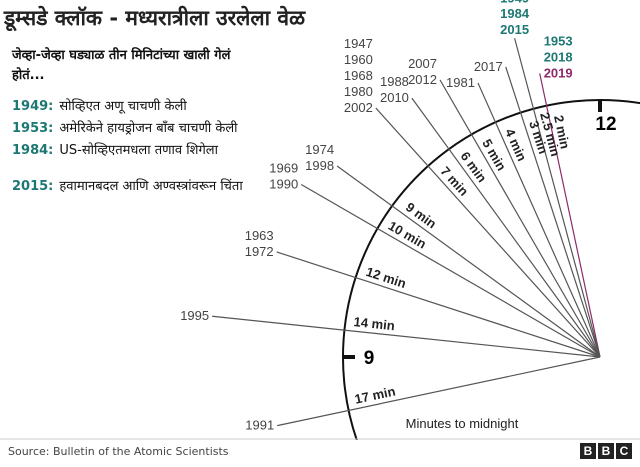 This screenshot has width=640, height=467. Describe the element at coordinates (369, 358) in the screenshot. I see `clock-label: 9` at that location.